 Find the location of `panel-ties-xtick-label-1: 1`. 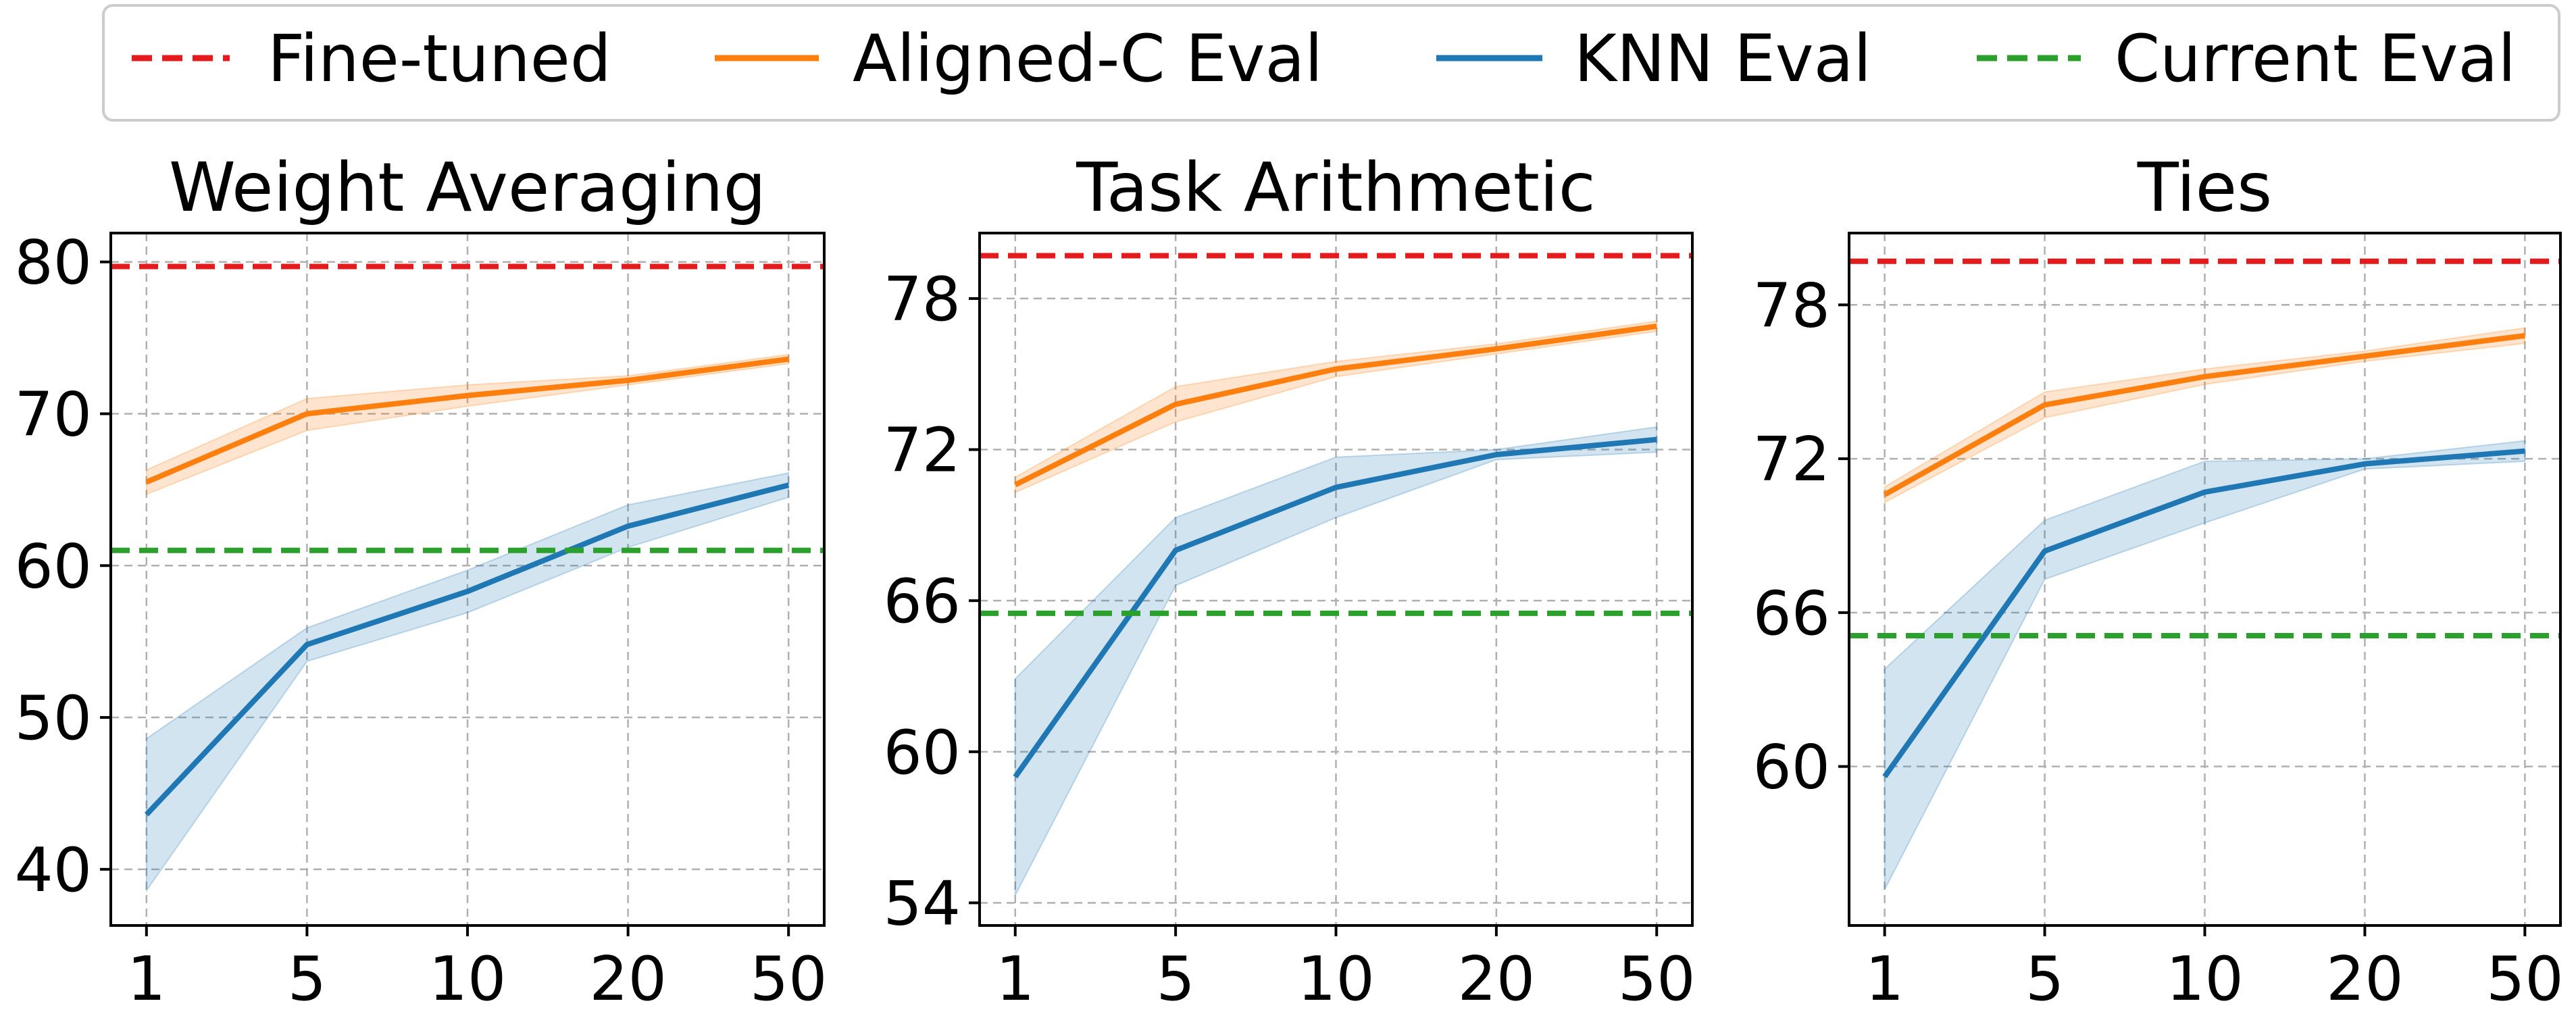

panel-ties-xtick-label-1: 1 is located at coordinates (1884, 979).